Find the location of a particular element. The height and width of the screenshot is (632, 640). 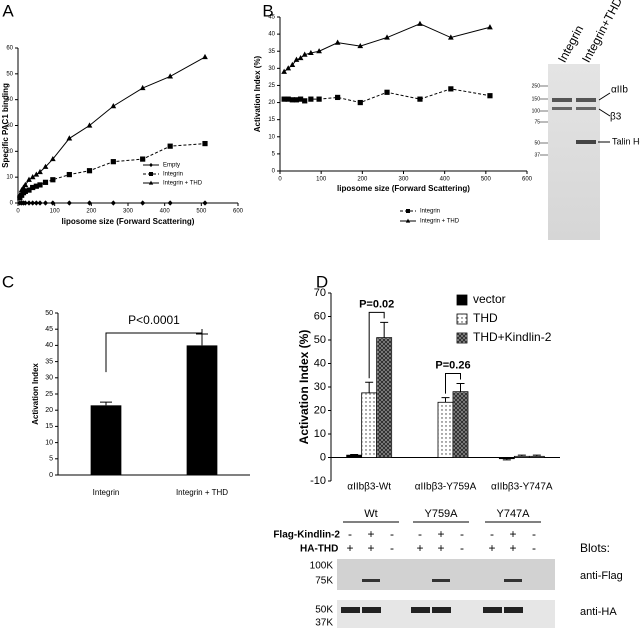

legend-swatch is located at coordinates (462, 300).